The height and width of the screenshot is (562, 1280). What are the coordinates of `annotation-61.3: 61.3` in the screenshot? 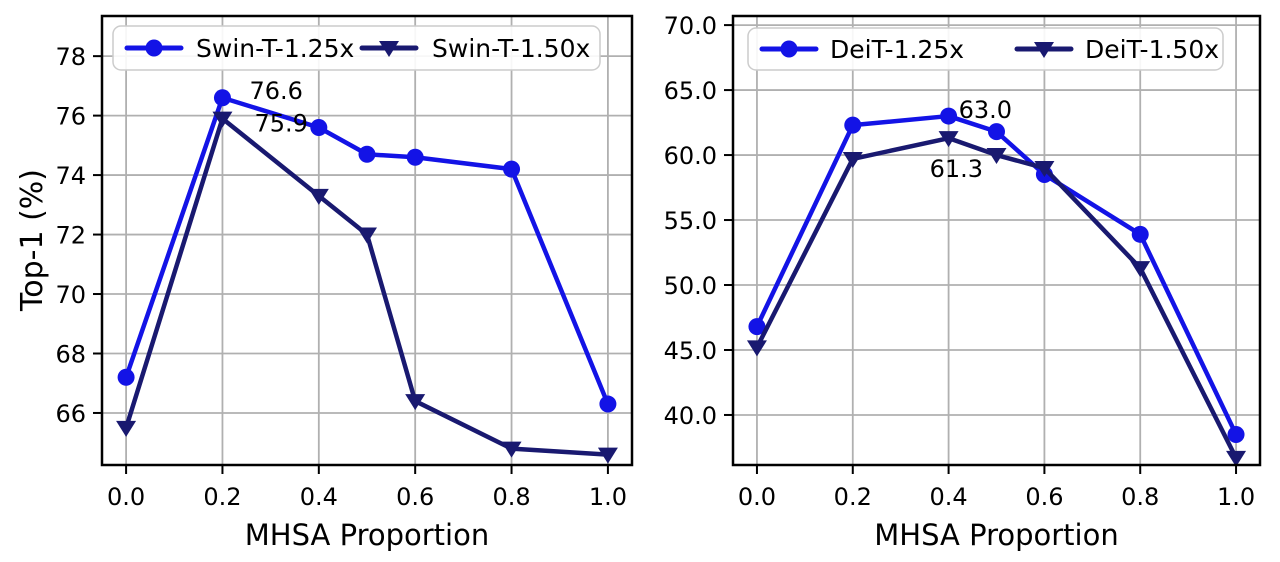 It's located at (956, 169).